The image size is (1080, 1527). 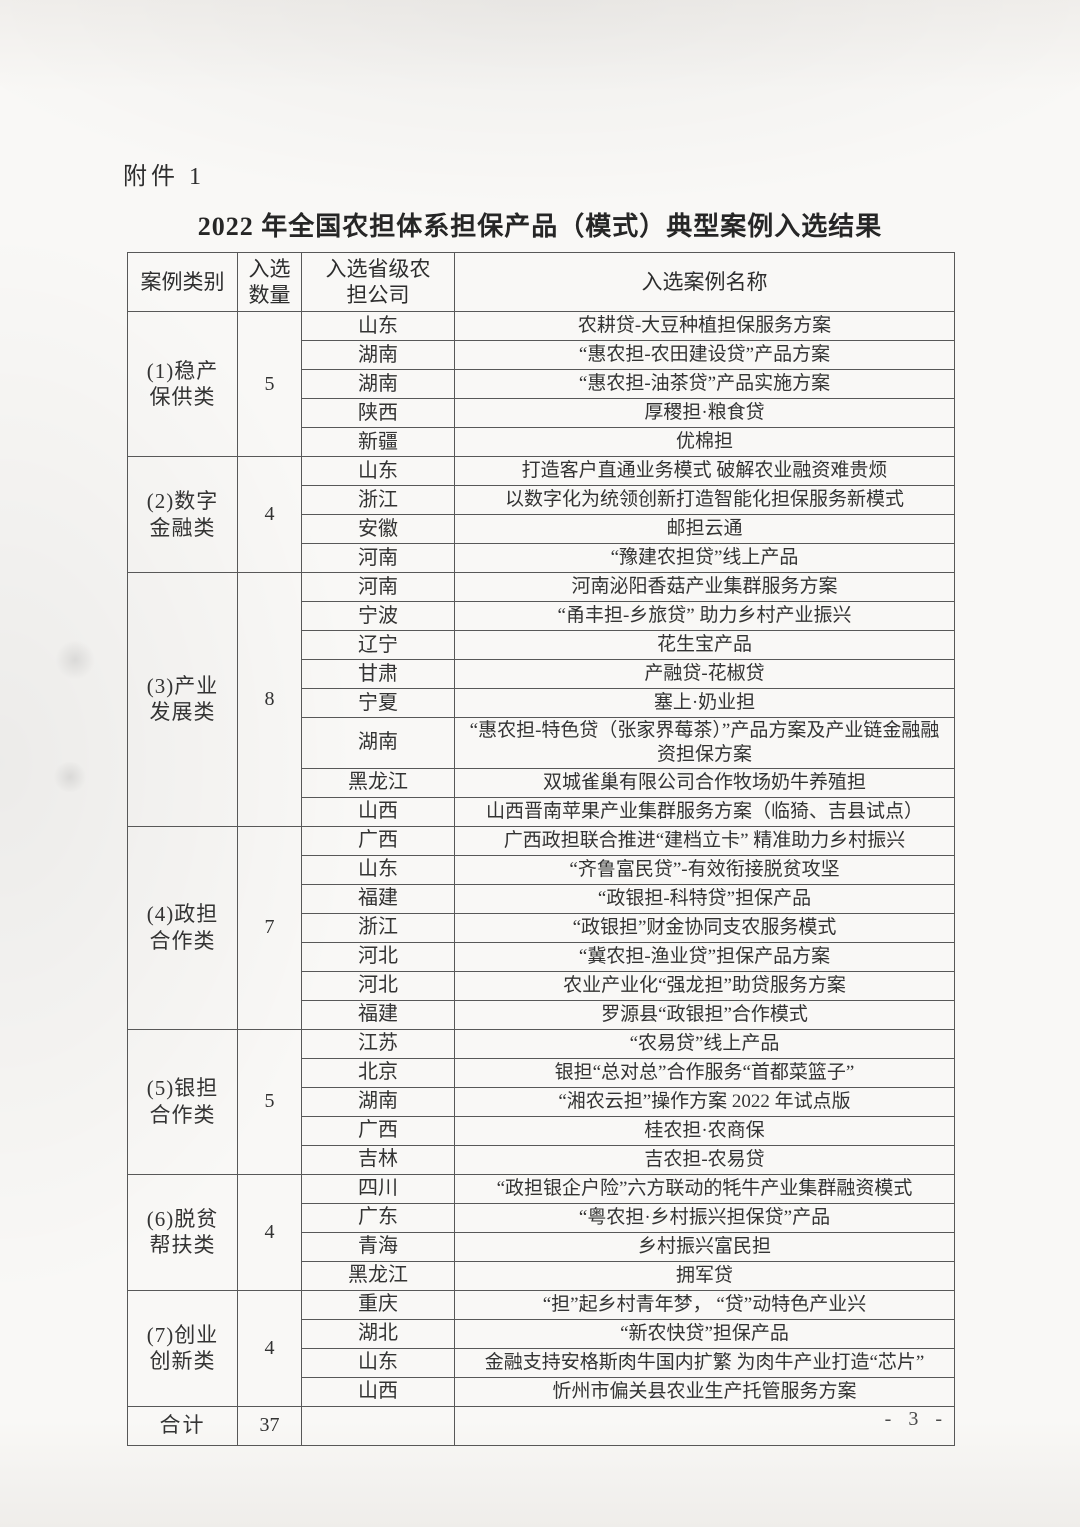 What do you see at coordinates (378, 413) in the screenshot?
I see `province-cell: 陕西` at bounding box center [378, 413].